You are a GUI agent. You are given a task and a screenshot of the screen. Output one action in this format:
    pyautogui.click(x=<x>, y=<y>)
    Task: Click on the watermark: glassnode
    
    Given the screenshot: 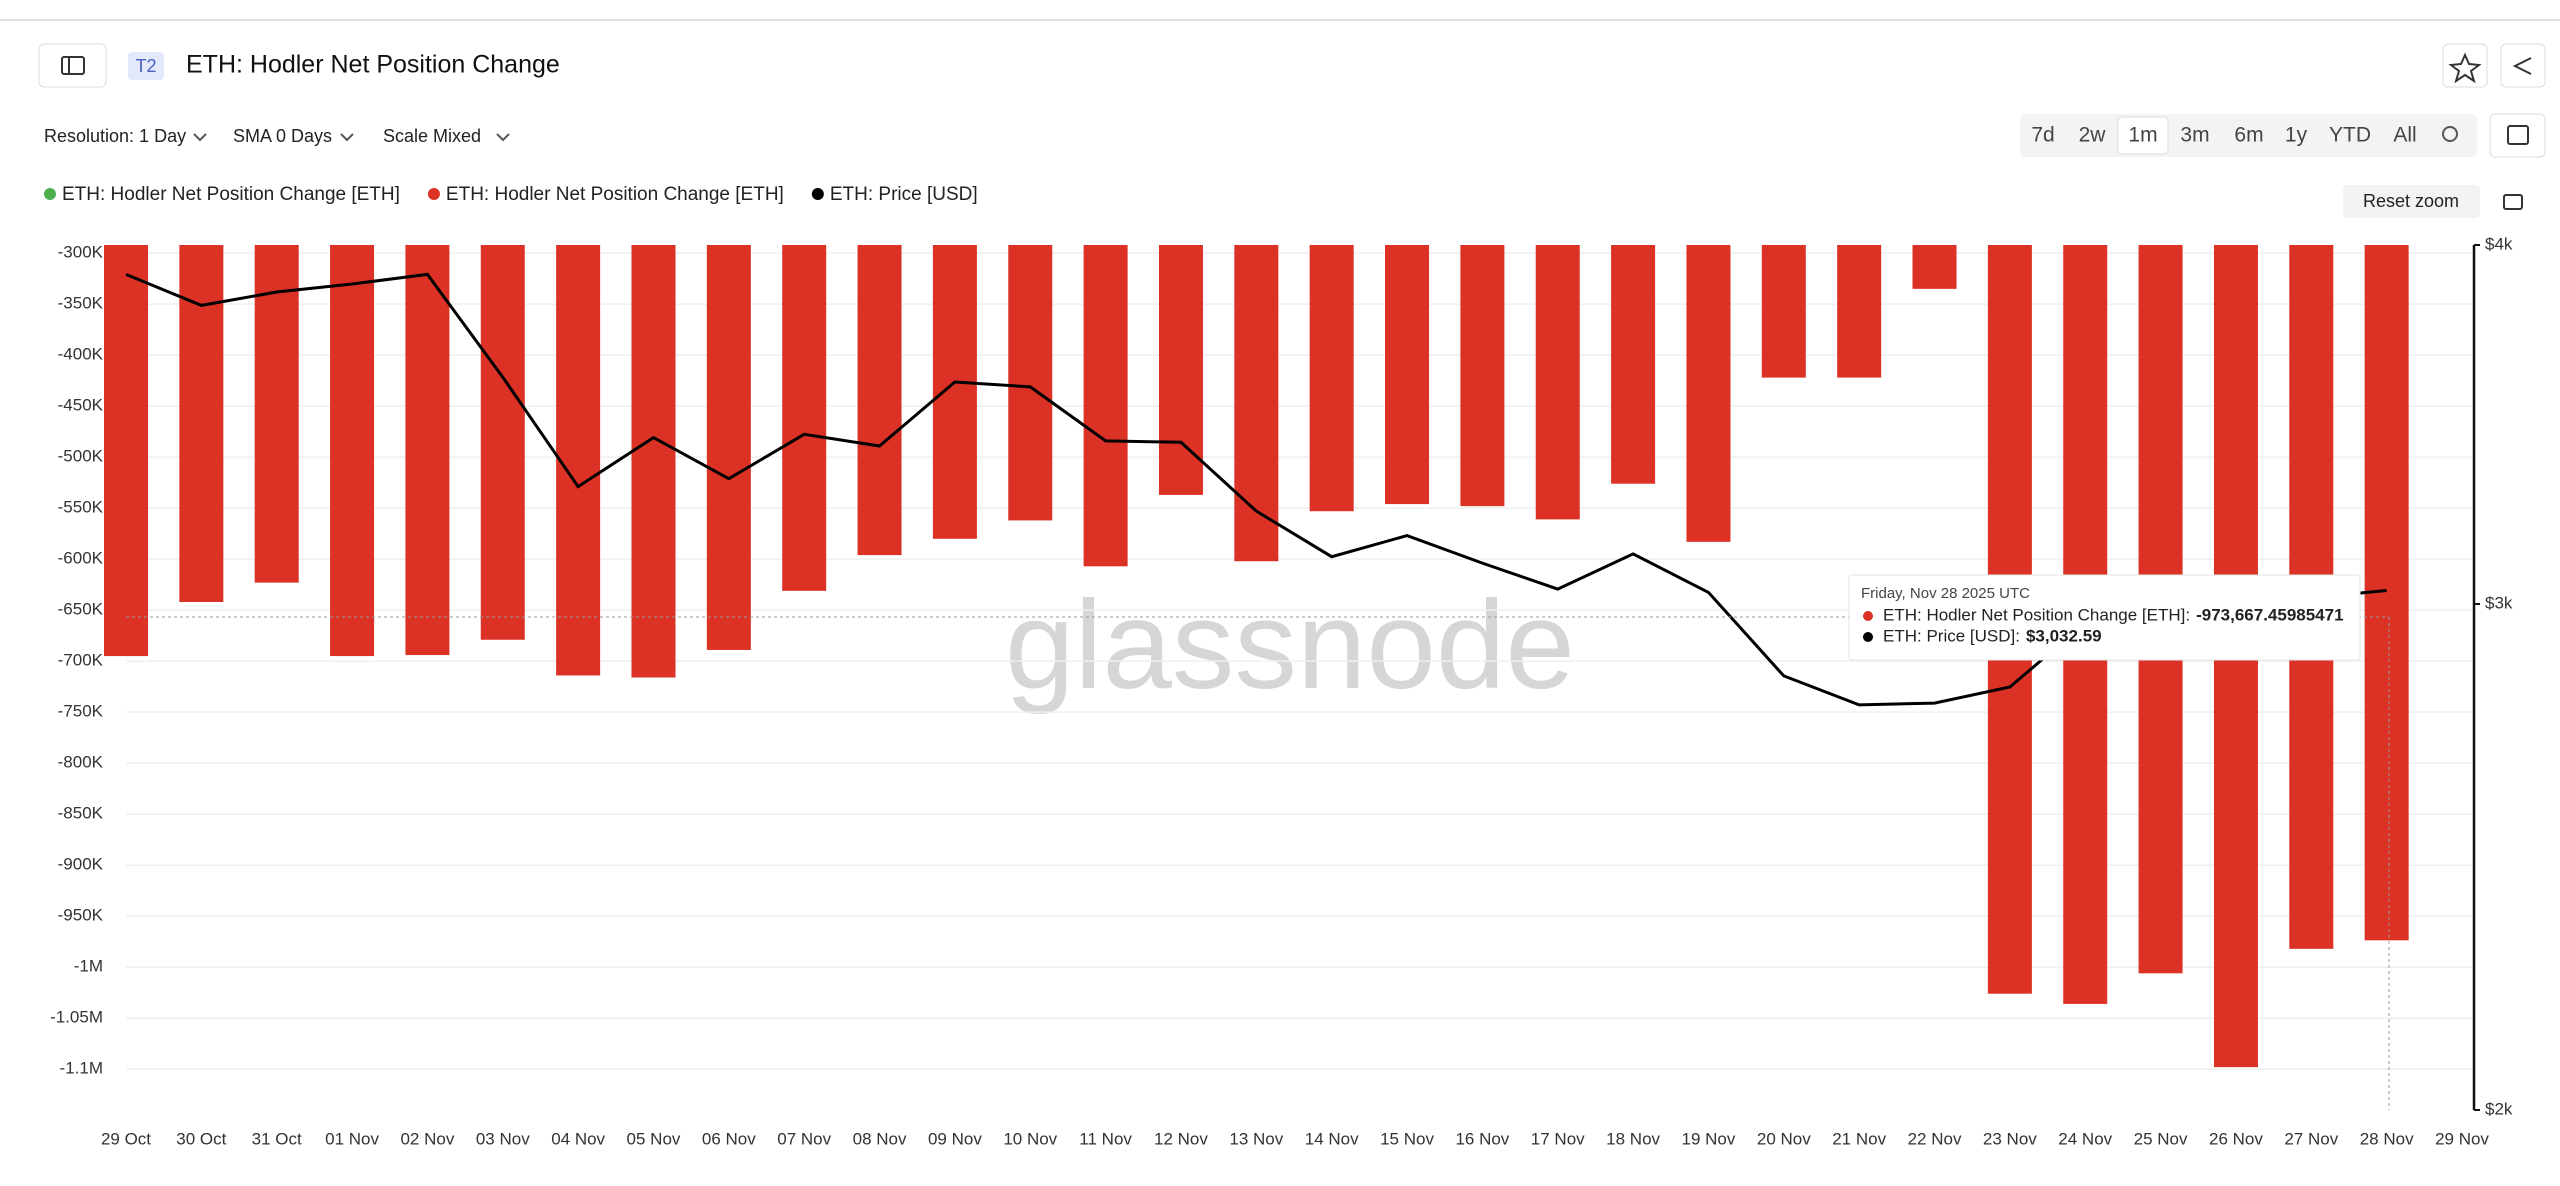 What is the action you would take?
    pyautogui.click(x=1290, y=645)
    